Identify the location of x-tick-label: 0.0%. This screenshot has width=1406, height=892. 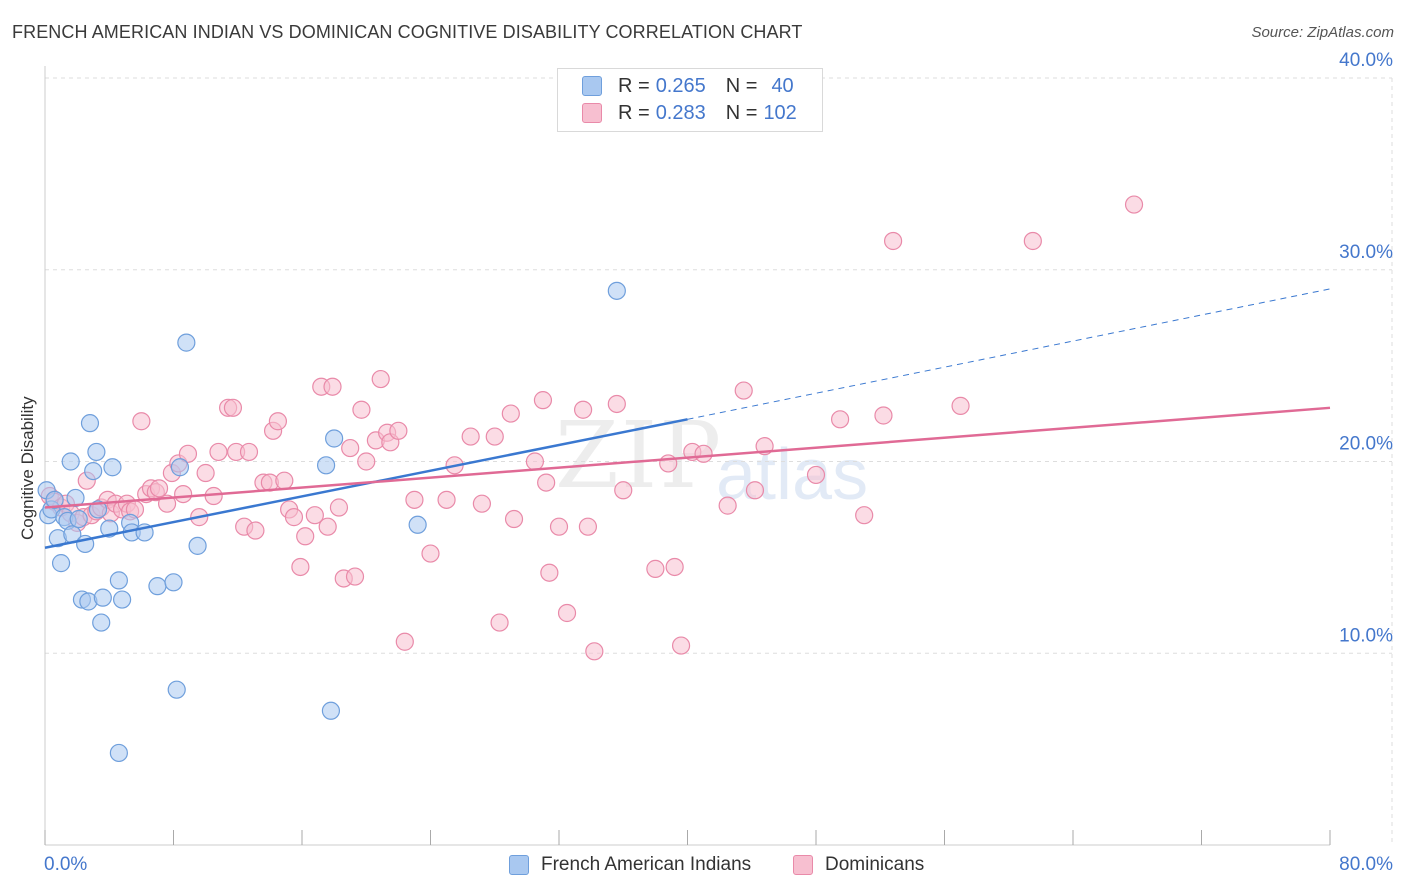
(65, 864).